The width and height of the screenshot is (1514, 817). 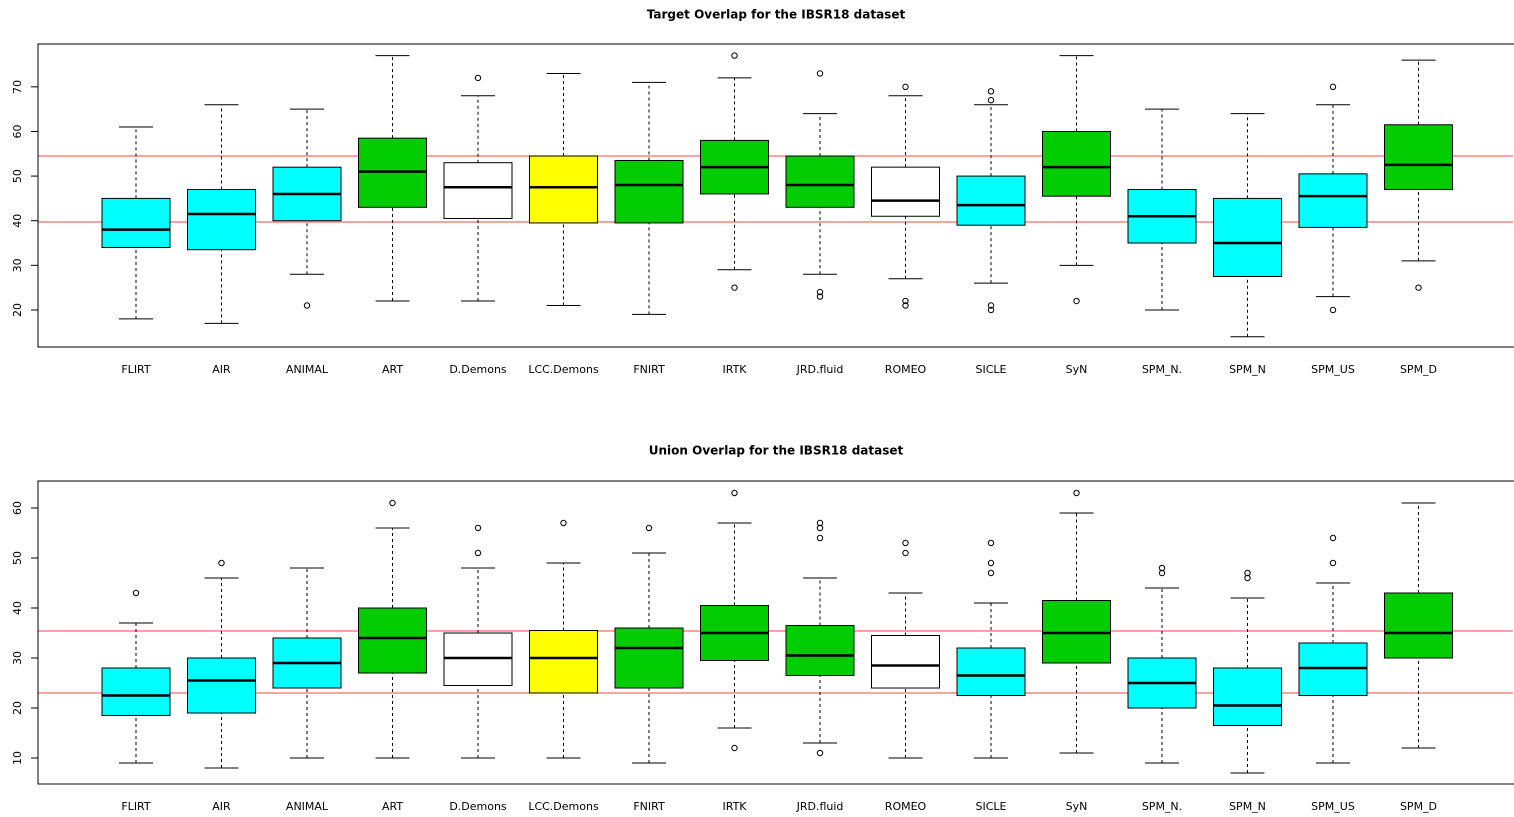 What do you see at coordinates (1418, 806) in the screenshot?
I see `x-tick-label: SPM_D` at bounding box center [1418, 806].